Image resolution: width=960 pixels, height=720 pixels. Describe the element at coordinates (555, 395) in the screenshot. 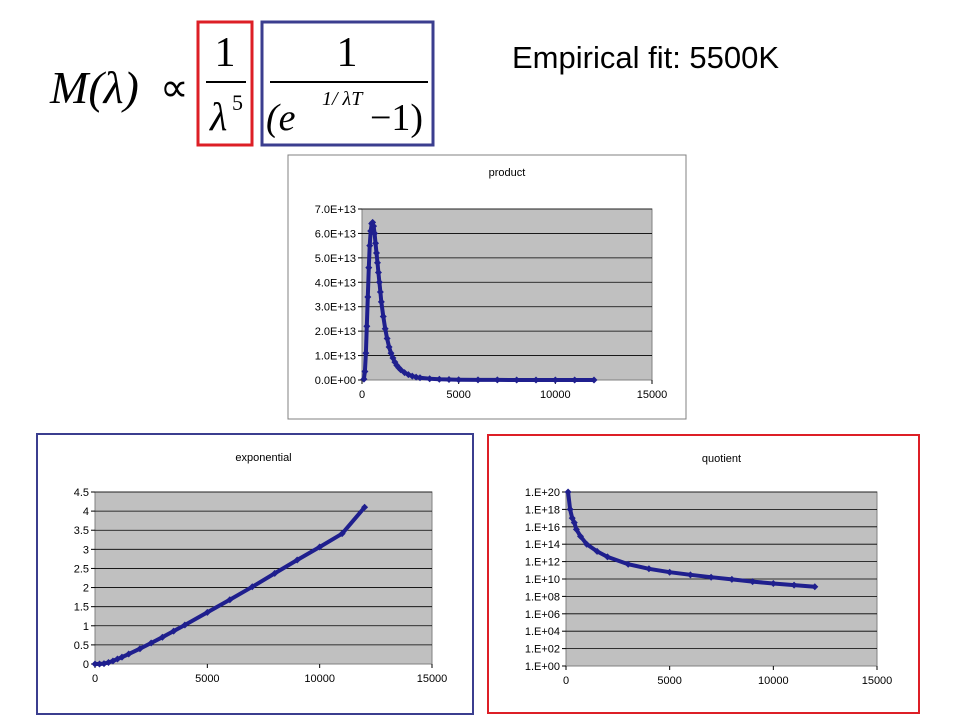

I see `product-x-tick-label: 10000` at that location.